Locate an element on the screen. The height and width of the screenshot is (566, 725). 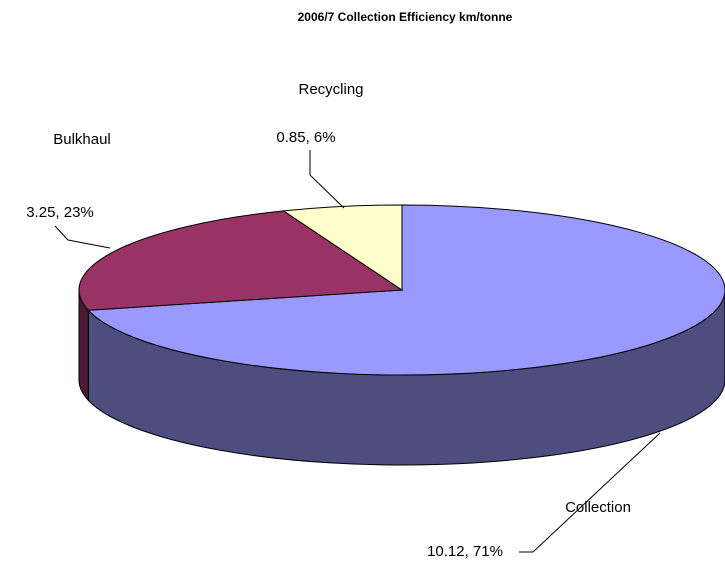
value-label: 3.25, 23% is located at coordinates (60, 212).